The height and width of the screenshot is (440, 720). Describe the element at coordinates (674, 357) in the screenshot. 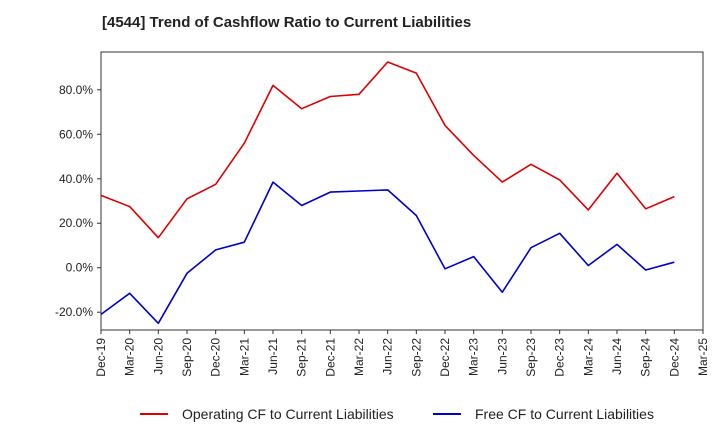

I see `x-tick-label: Dec-24` at that location.